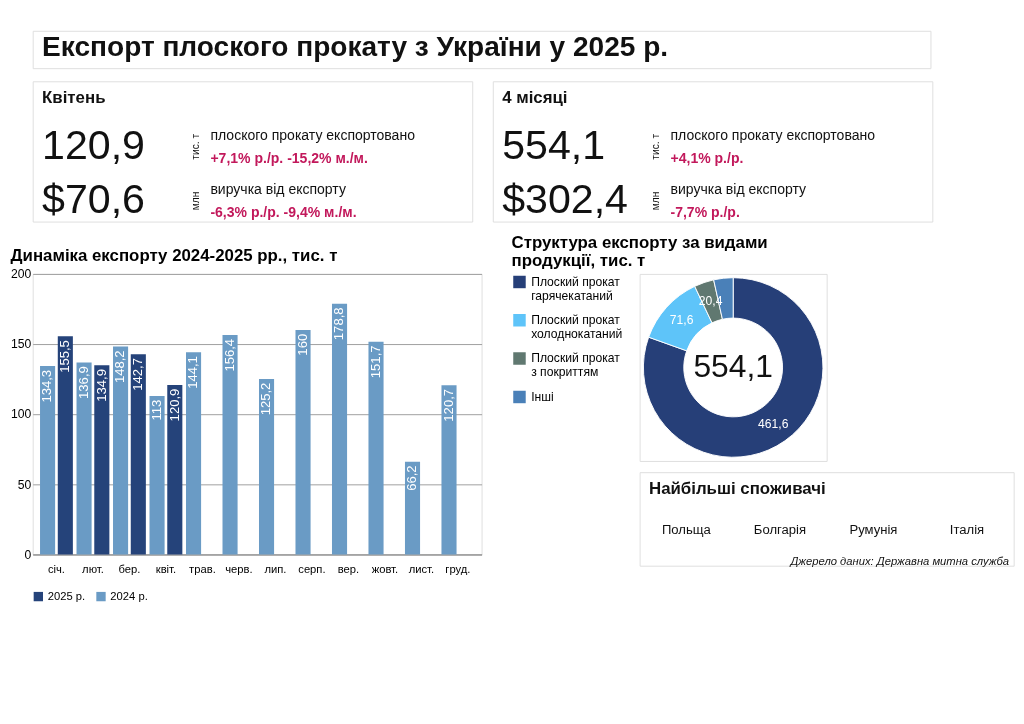 Image resolution: width=1024 pixels, height=724 pixels. I want to click on legend-label: 2024 р., so click(129, 596).